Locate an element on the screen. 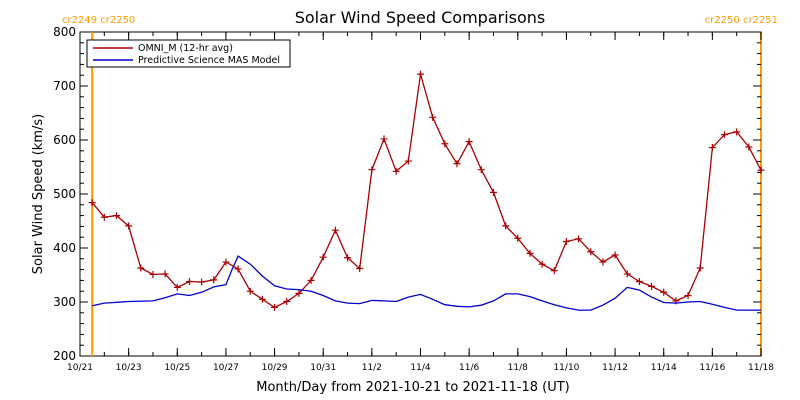 The height and width of the screenshot is (400, 800). legend-label-omni: OMNI_M (12-hr avg) is located at coordinates (185, 48).